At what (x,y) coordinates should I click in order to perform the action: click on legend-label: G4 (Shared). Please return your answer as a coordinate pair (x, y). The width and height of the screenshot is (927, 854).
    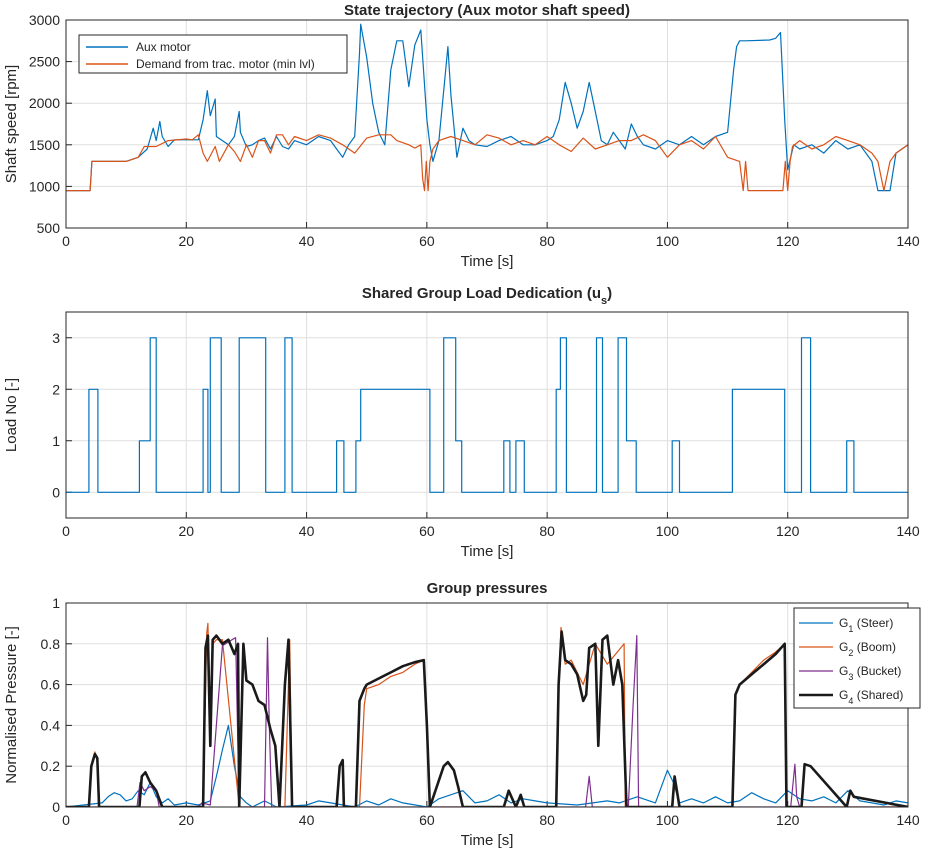
    Looking at the image, I should click on (871, 697).